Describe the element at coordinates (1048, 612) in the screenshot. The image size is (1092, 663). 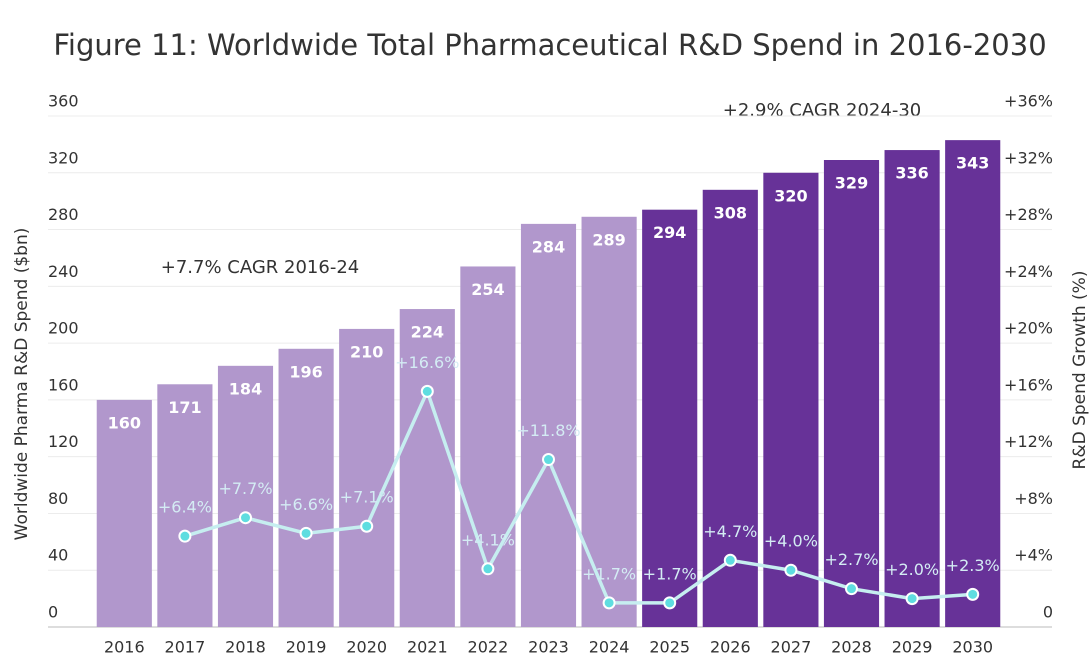
I see `y2-tick-label: 0` at that location.